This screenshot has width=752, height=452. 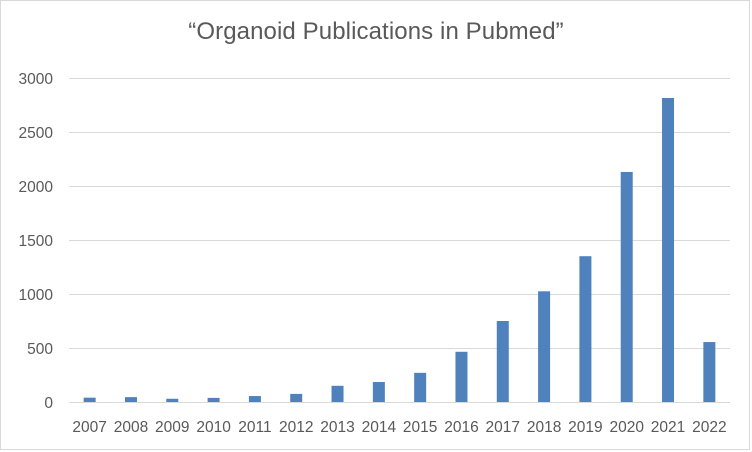 What do you see at coordinates (668, 249) in the screenshot?
I see `bar-2021` at bounding box center [668, 249].